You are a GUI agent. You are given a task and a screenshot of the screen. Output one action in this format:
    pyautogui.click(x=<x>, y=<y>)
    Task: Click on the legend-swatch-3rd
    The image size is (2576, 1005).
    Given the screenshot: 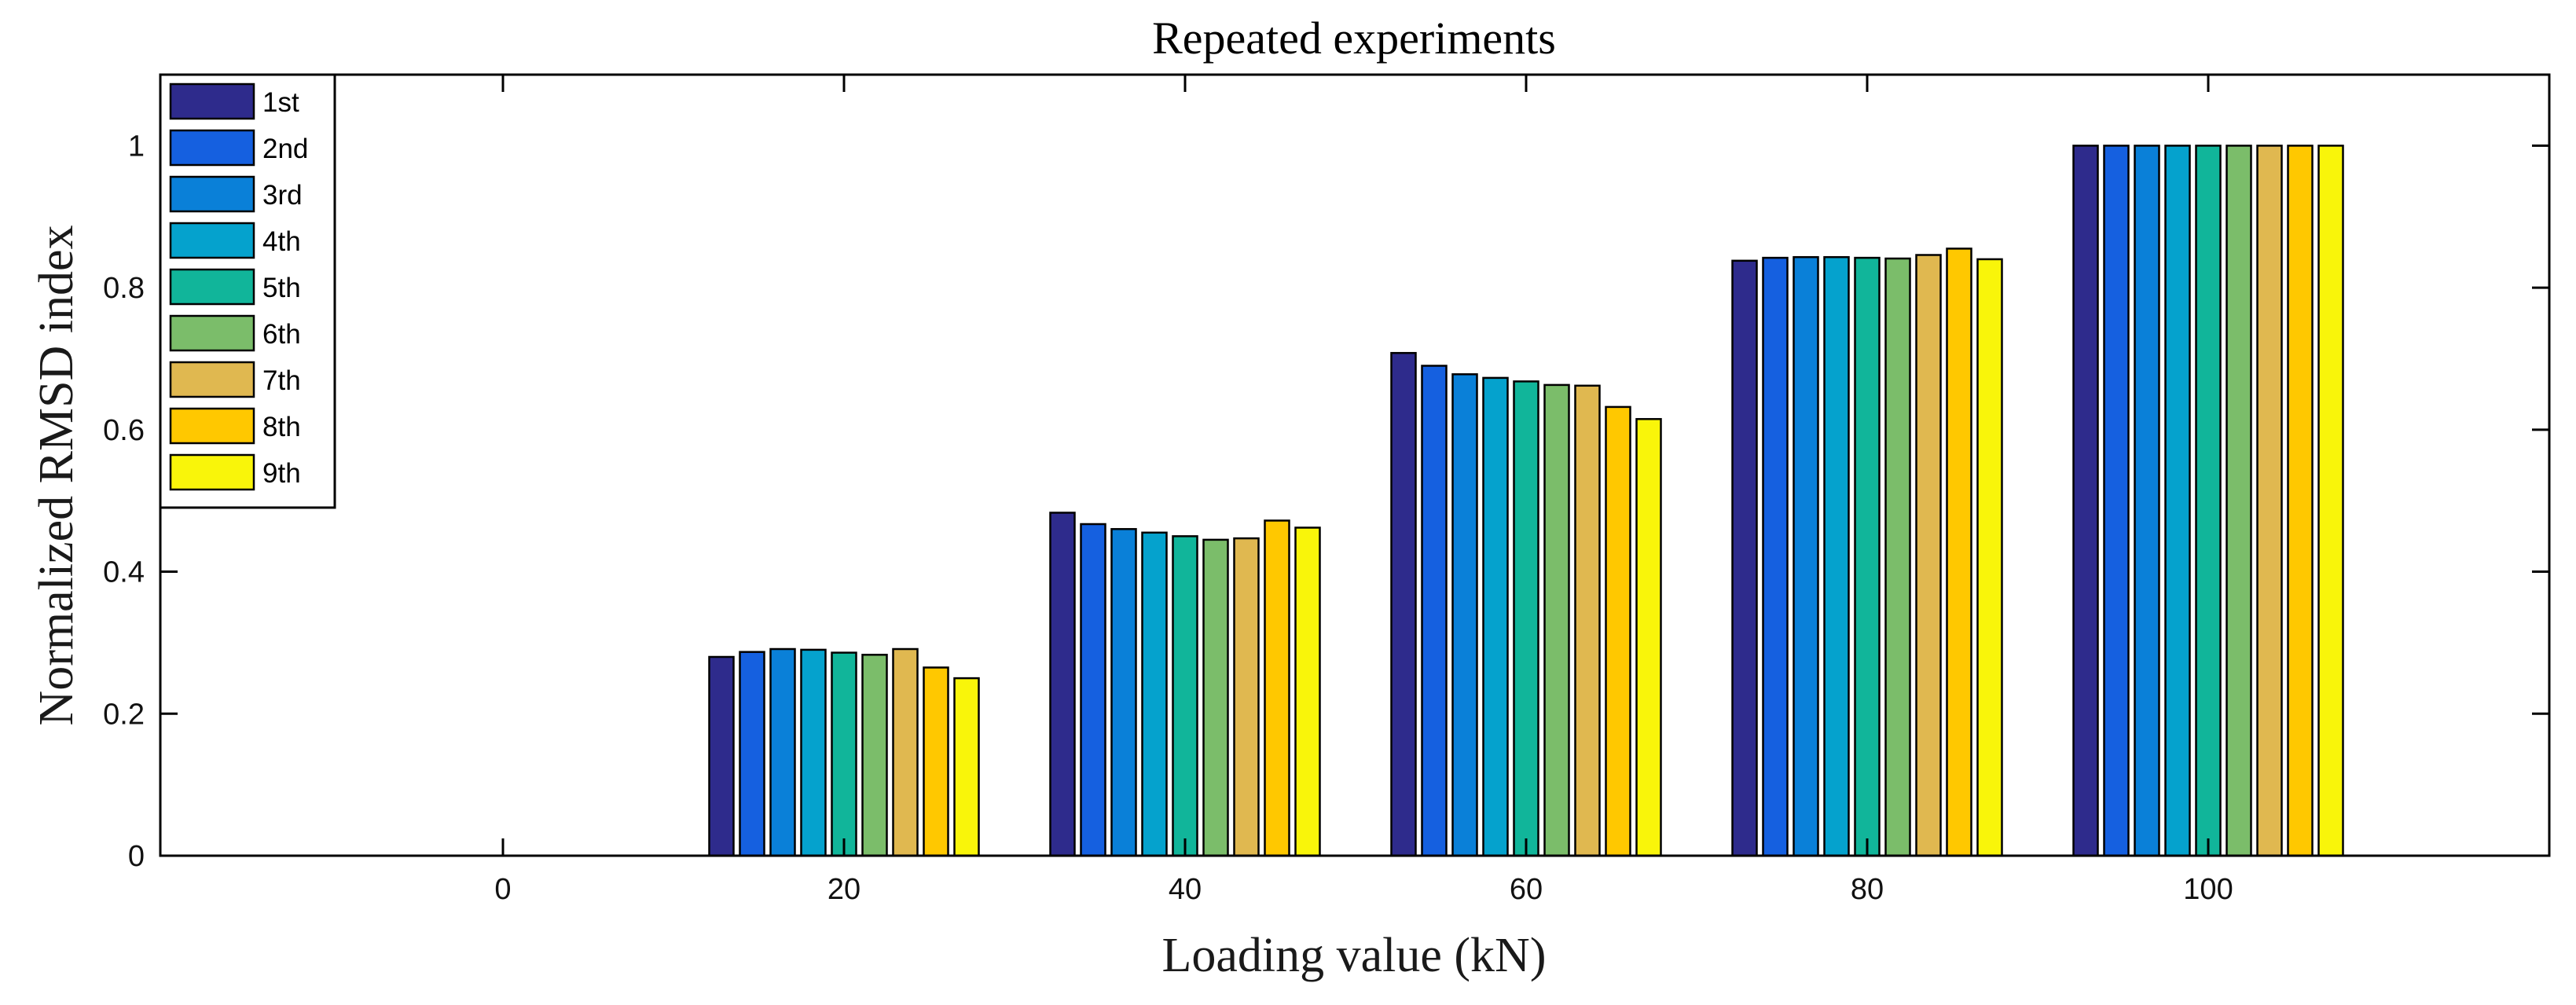 What is the action you would take?
    pyautogui.click(x=212, y=194)
    